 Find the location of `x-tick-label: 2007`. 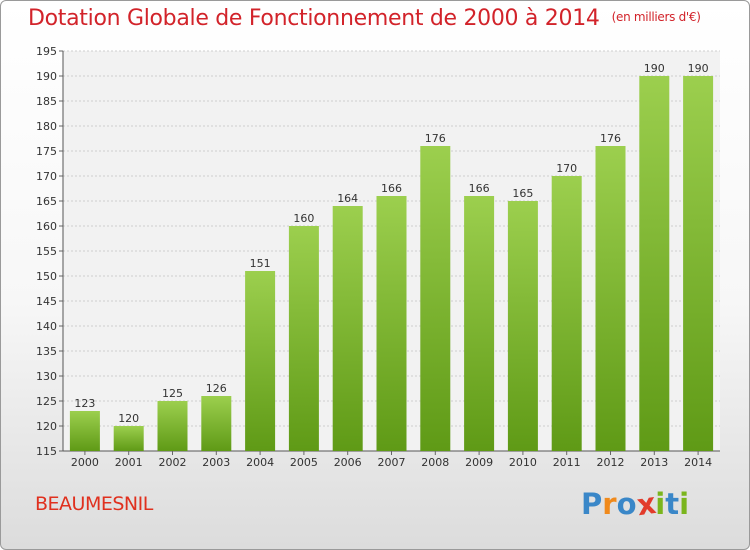

x-tick-label: 2007 is located at coordinates (392, 462).